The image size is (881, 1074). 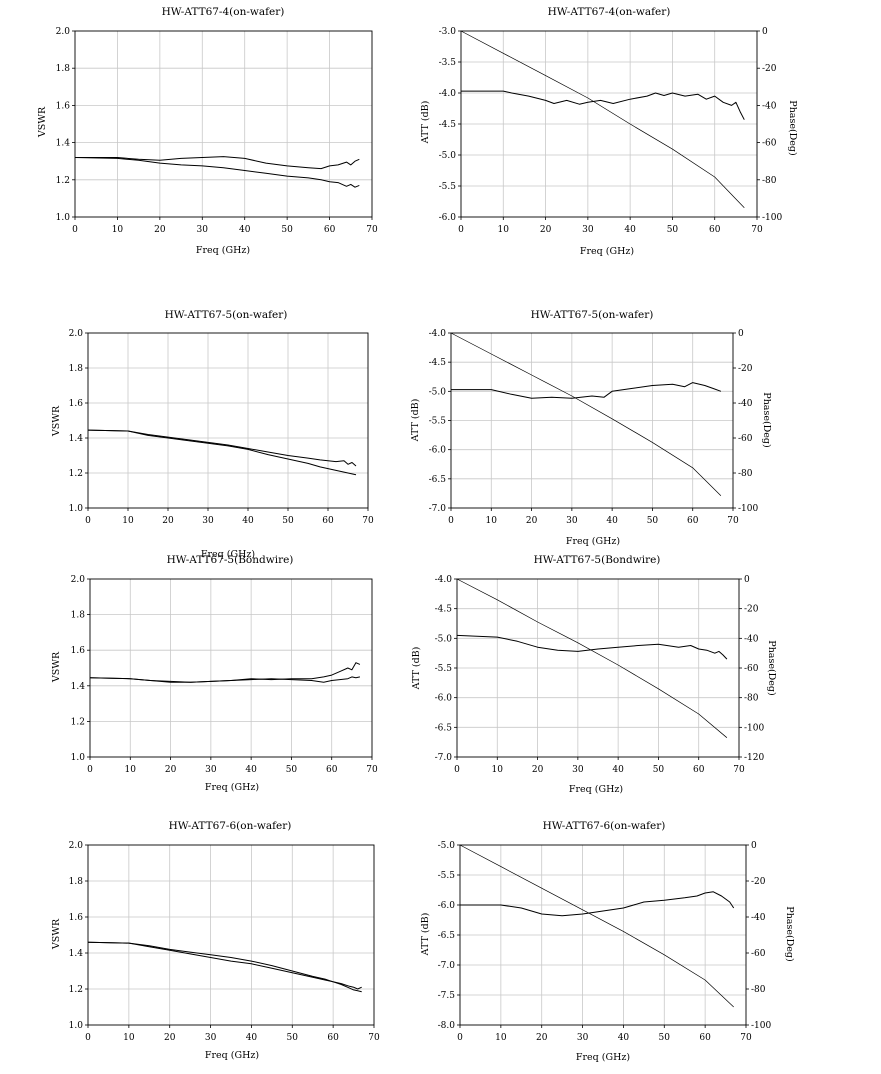 What do you see at coordinates (447, 996) in the screenshot?
I see `y-tick-label: -7.5` at bounding box center [447, 996].